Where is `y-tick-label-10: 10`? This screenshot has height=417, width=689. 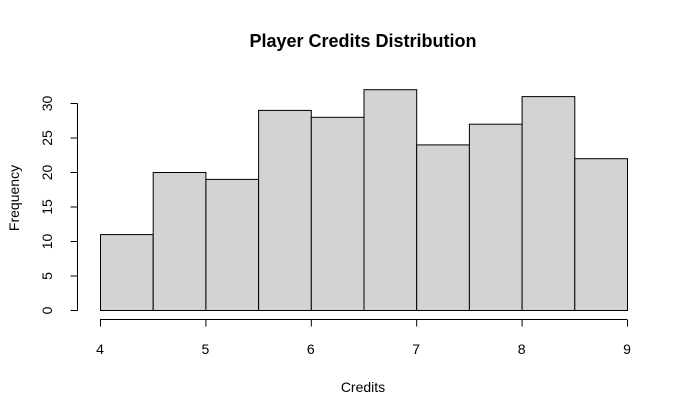
y-tick-label-10: 10 is located at coordinates (47, 242).